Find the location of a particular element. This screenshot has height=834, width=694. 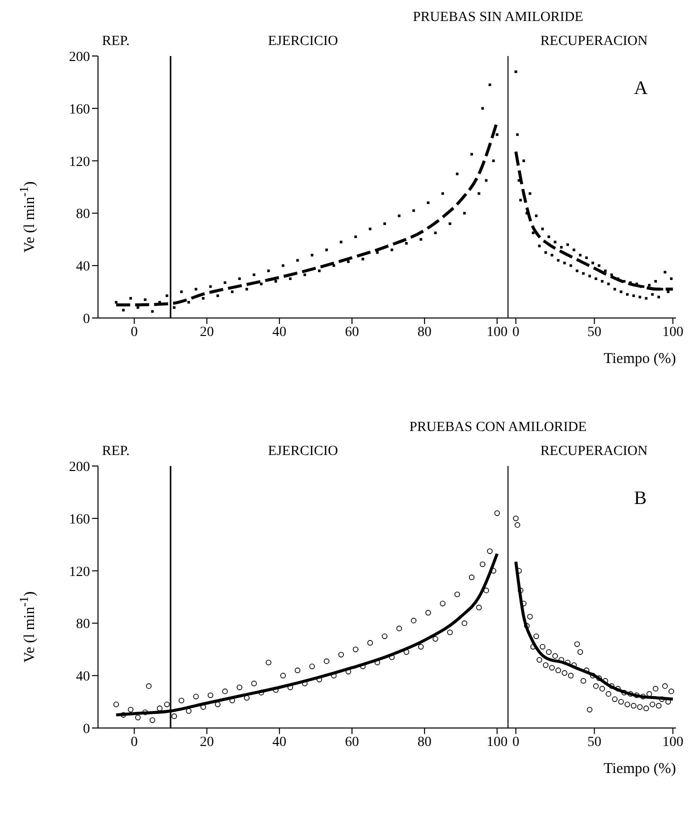

y-tick-label: 80 is located at coordinates (83, 624).